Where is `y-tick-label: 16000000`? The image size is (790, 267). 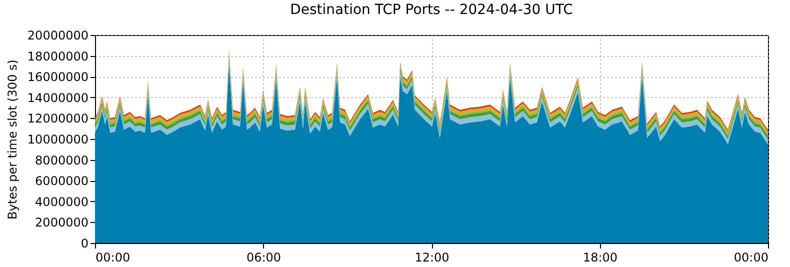
y-tick-label: 16000000 is located at coordinates (57, 77).